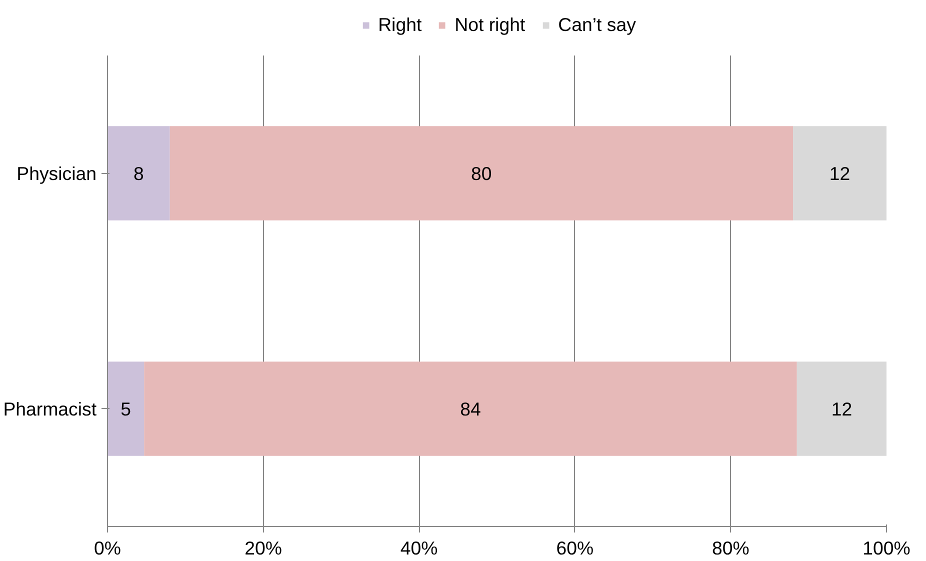 The width and height of the screenshot is (926, 561). Describe the element at coordinates (263, 548) in the screenshot. I see `x-tick-label: 20%` at that location.